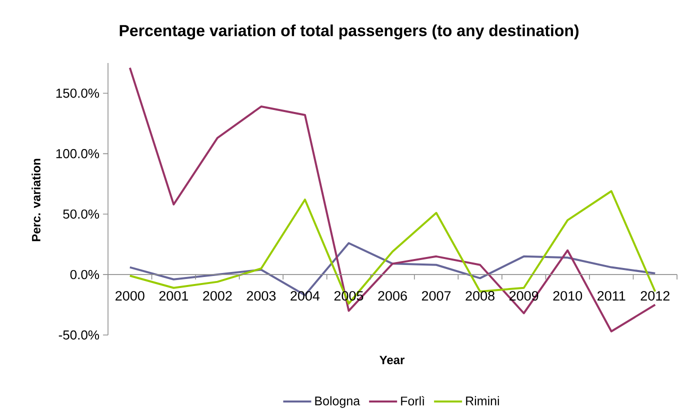  Describe the element at coordinates (173, 296) in the screenshot. I see `x-tick-label: 2001` at that location.